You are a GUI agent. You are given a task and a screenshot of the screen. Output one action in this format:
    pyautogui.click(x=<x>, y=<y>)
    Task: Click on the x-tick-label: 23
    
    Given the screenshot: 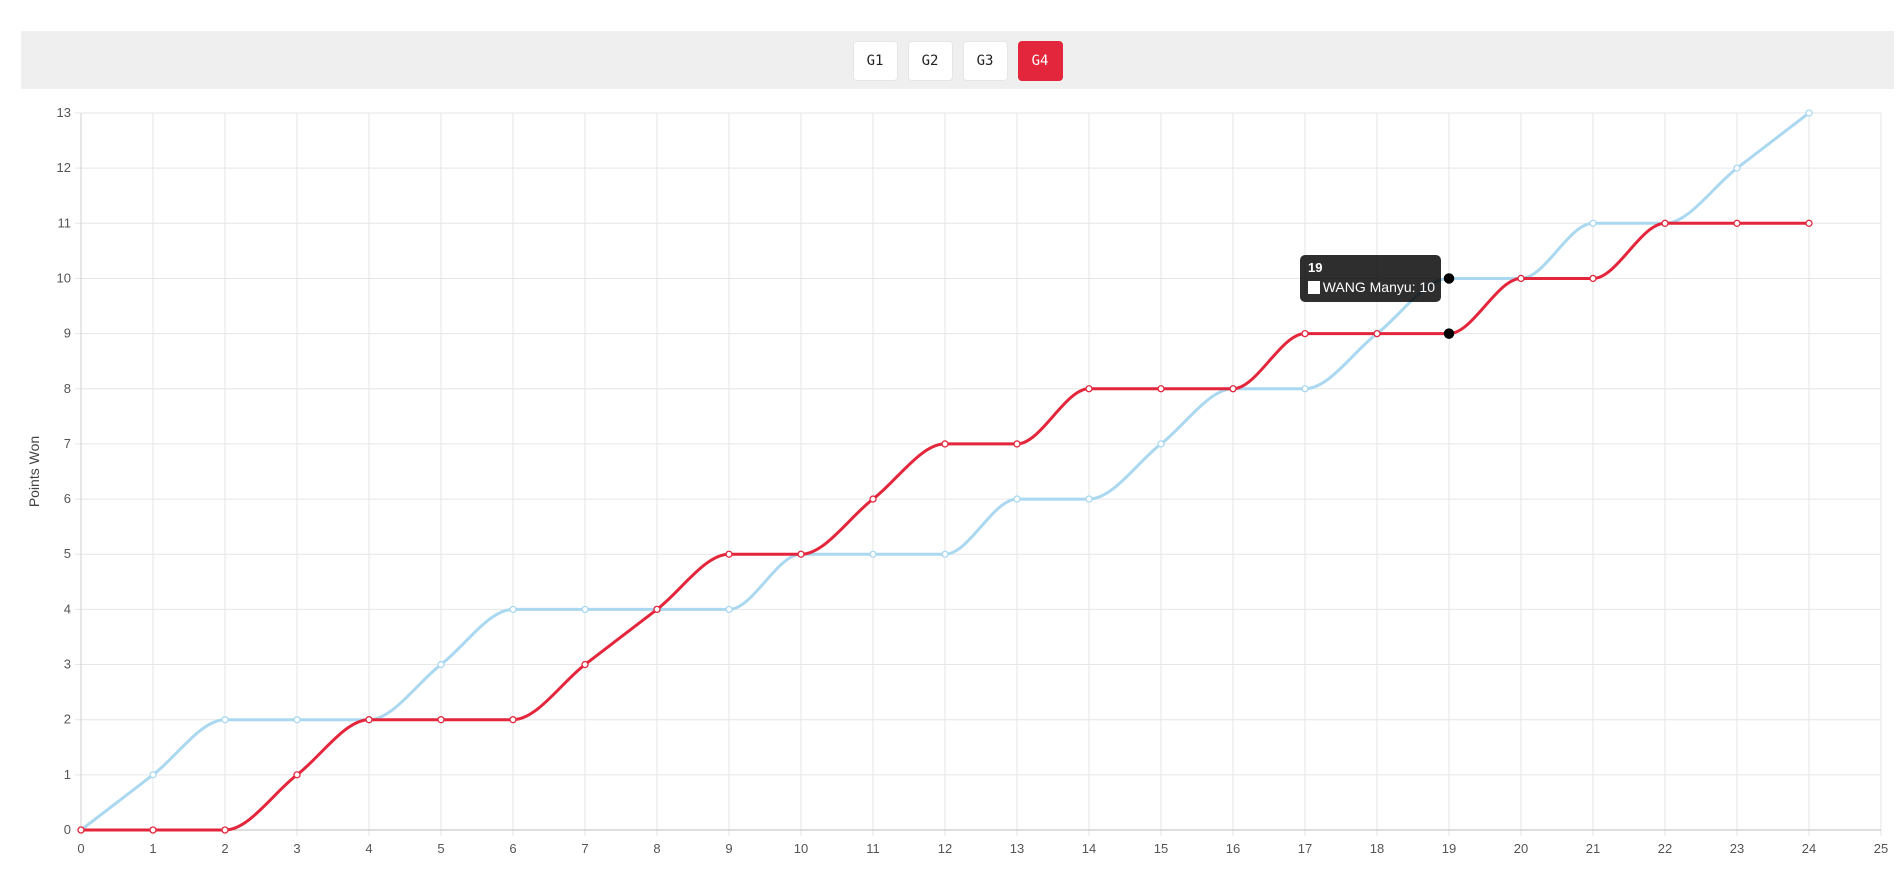 What is the action you would take?
    pyautogui.click(x=1737, y=848)
    